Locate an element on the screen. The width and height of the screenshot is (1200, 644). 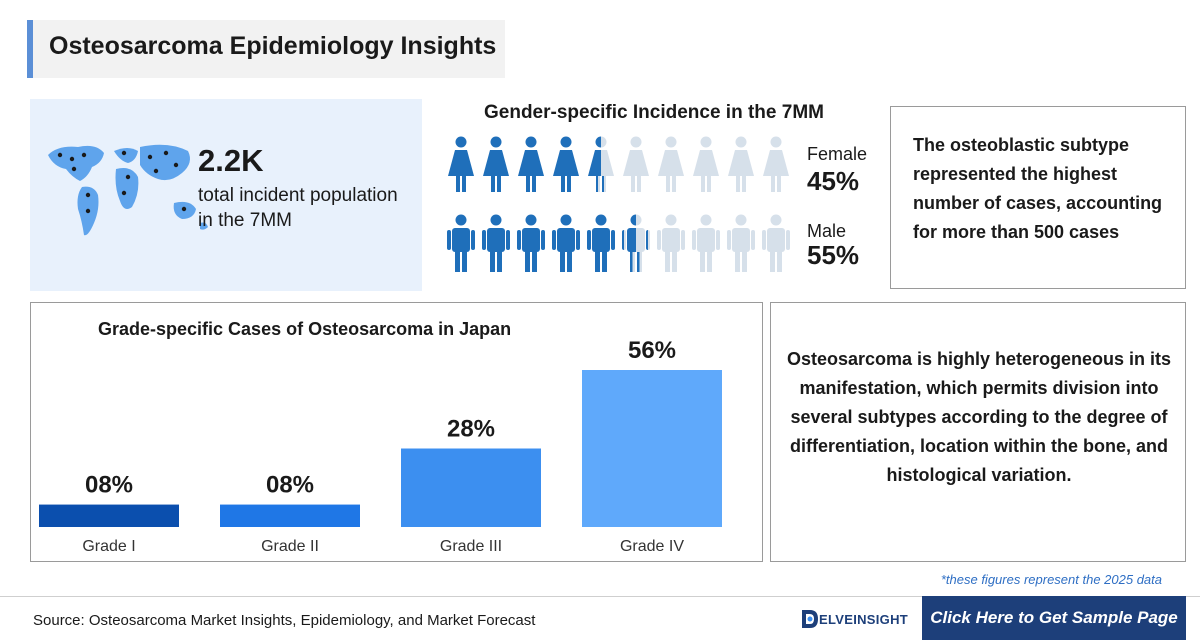
male-icon-row is located at coordinates (618, 243).